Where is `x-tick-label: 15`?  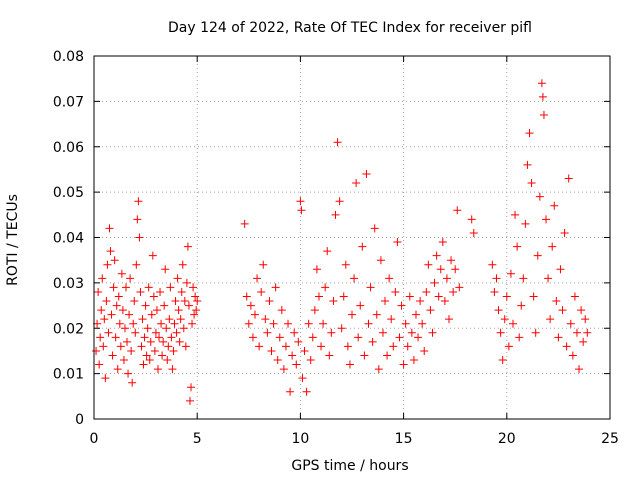
x-tick-label: 15 is located at coordinates (404, 439).